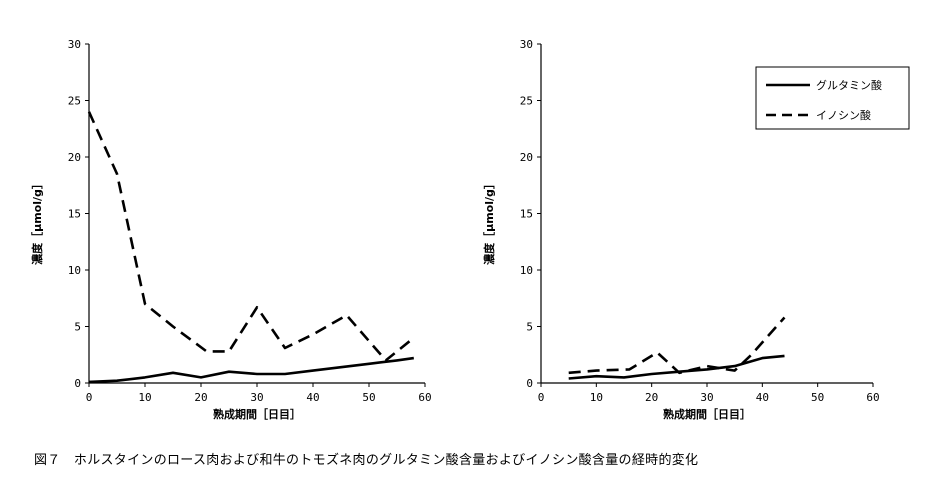  What do you see at coordinates (832, 98) in the screenshot?
I see `legend-box` at bounding box center [832, 98].